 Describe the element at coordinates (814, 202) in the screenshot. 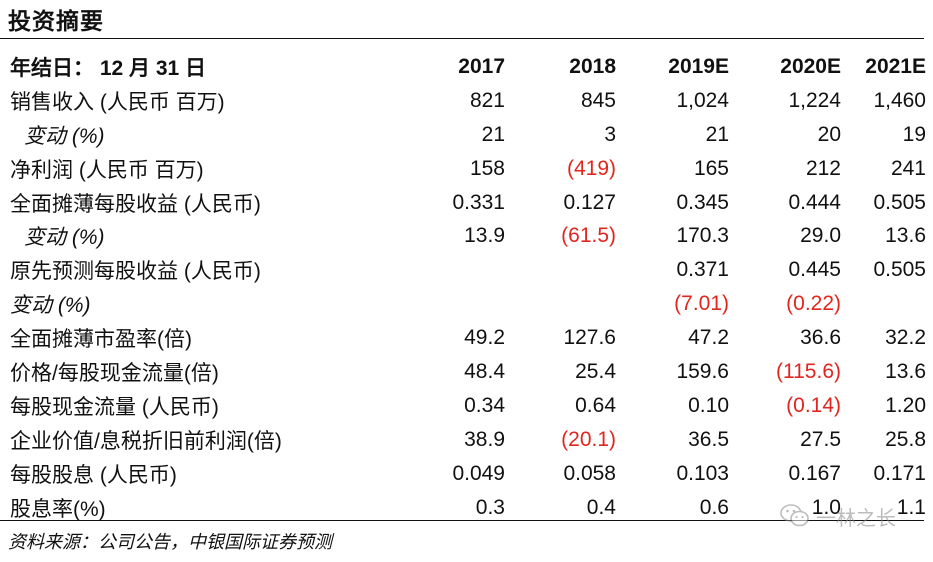

I see `table-cell: 0.444` at that location.